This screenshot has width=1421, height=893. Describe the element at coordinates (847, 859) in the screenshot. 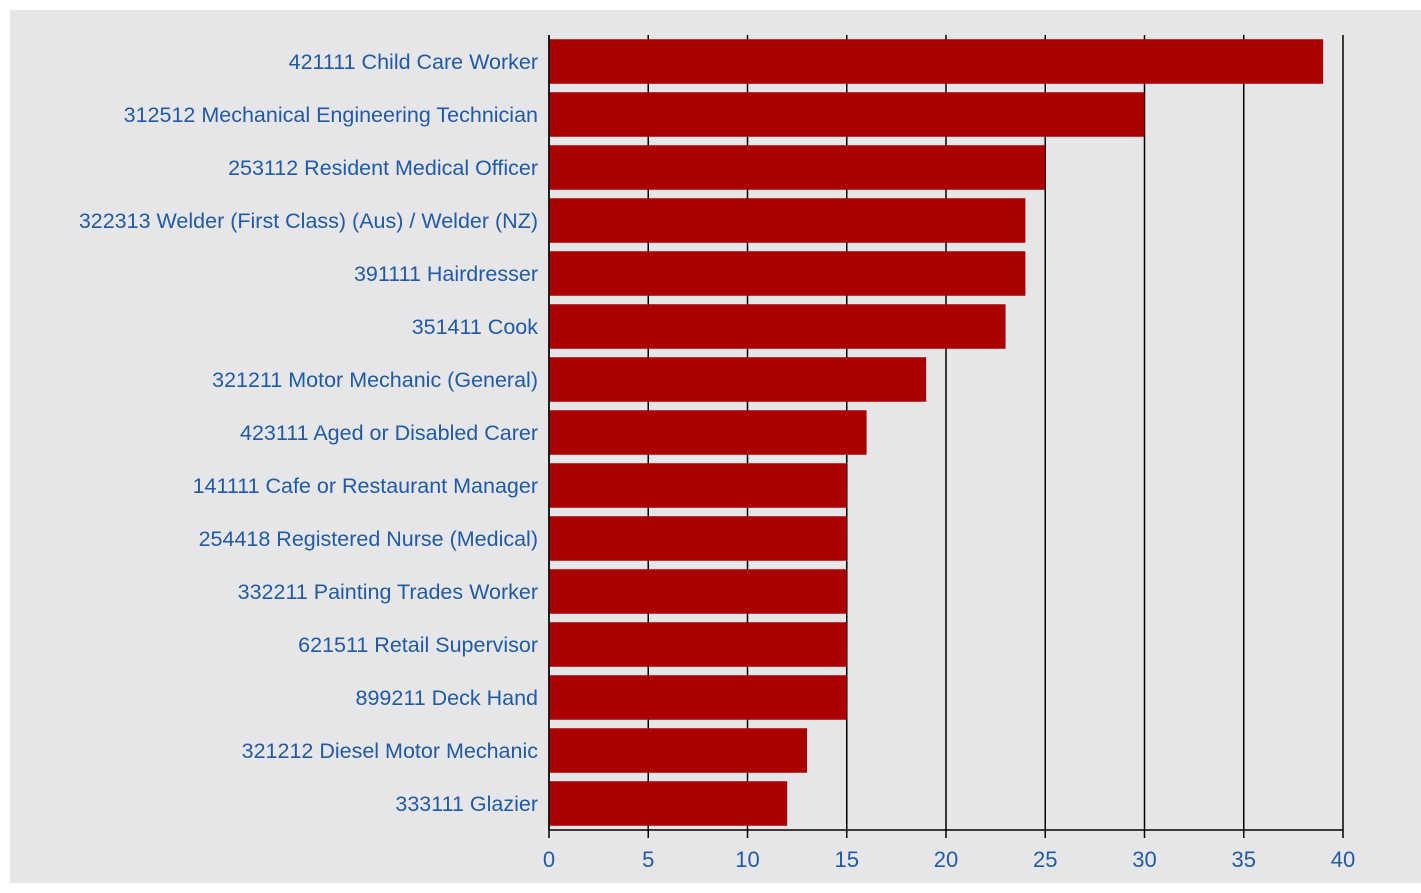

I see `x-tick-label: 15` at that location.